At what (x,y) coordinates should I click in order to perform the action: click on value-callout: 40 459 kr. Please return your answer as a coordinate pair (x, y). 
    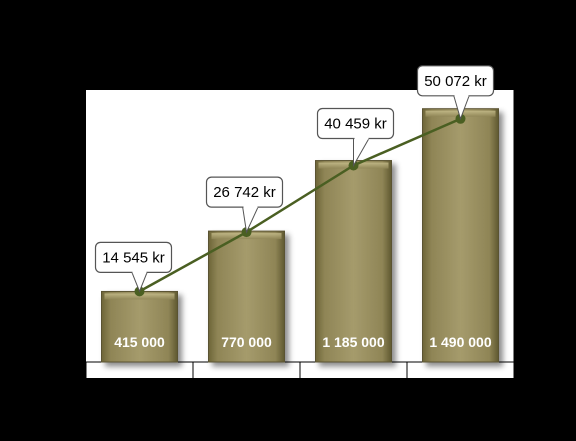
    Looking at the image, I should click on (355, 137).